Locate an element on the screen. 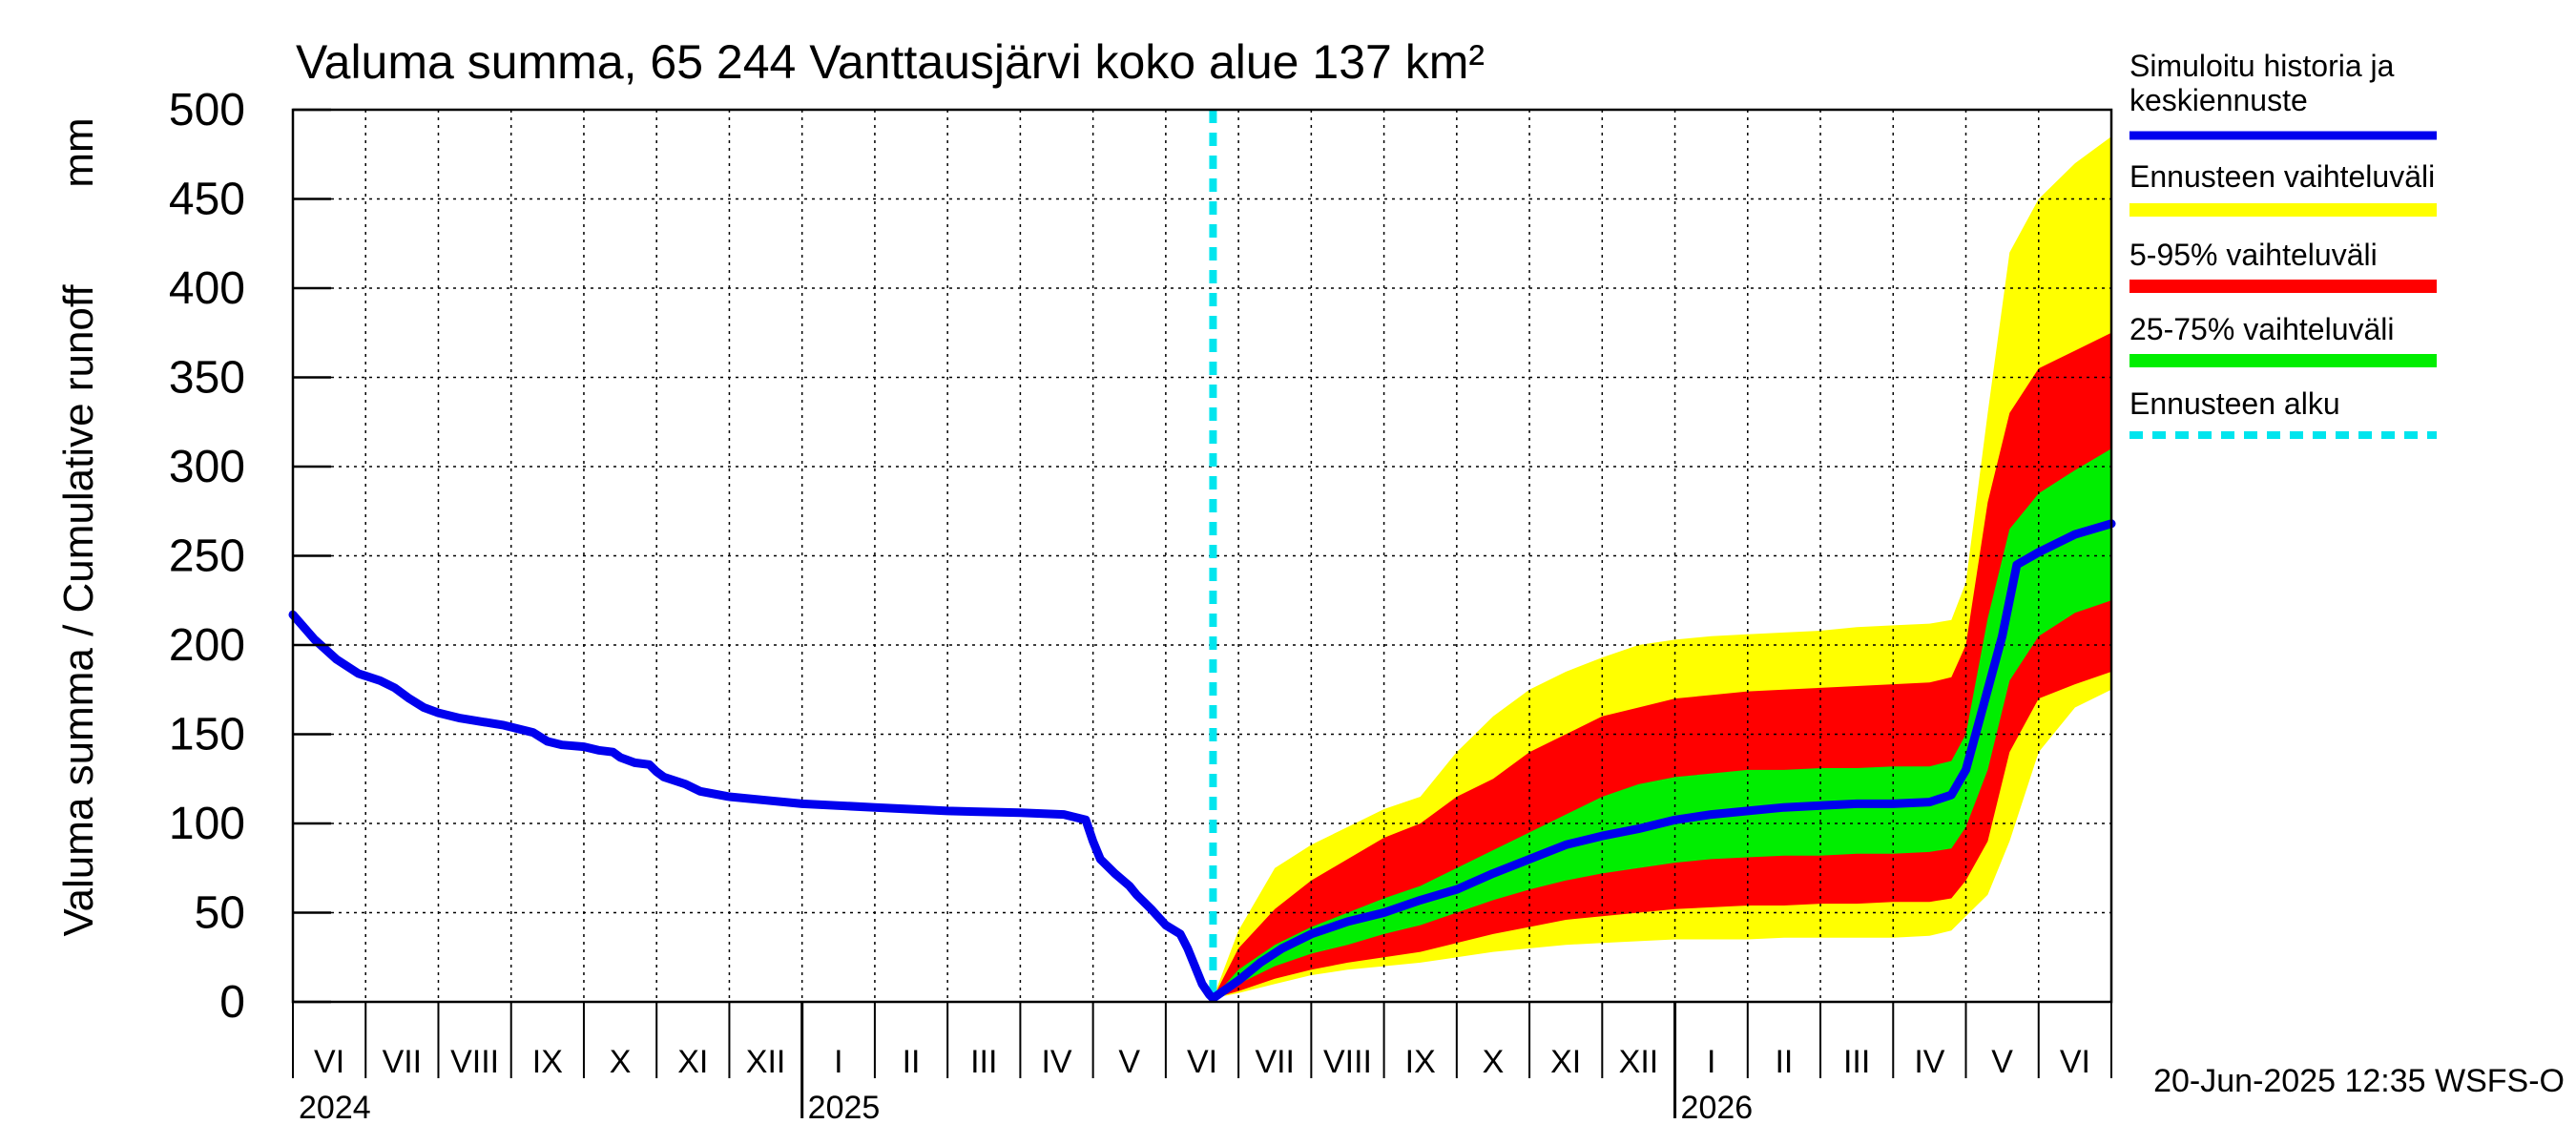 The image size is (2576, 1145). legend-label: keskiennuste is located at coordinates (2218, 100).